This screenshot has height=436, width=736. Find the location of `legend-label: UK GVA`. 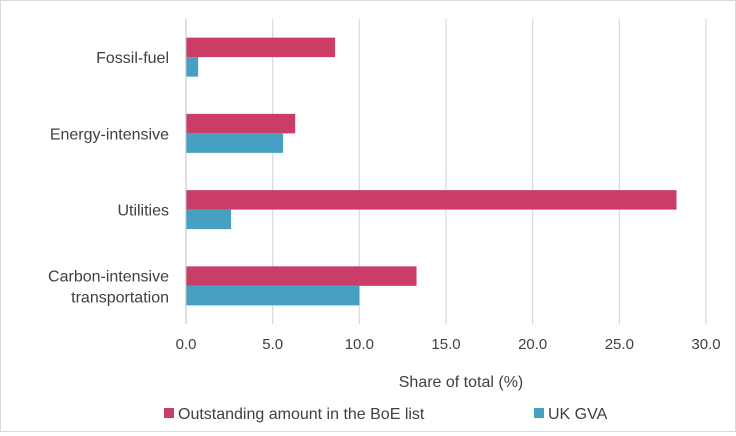

legend-label: UK GVA is located at coordinates (578, 414).